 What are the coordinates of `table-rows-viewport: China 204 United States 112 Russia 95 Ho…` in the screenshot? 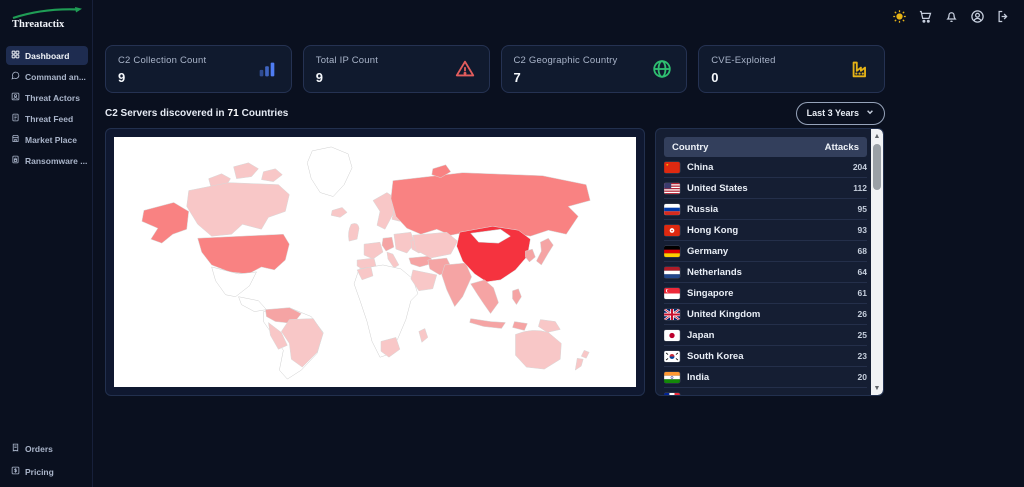 It's located at (765, 276).